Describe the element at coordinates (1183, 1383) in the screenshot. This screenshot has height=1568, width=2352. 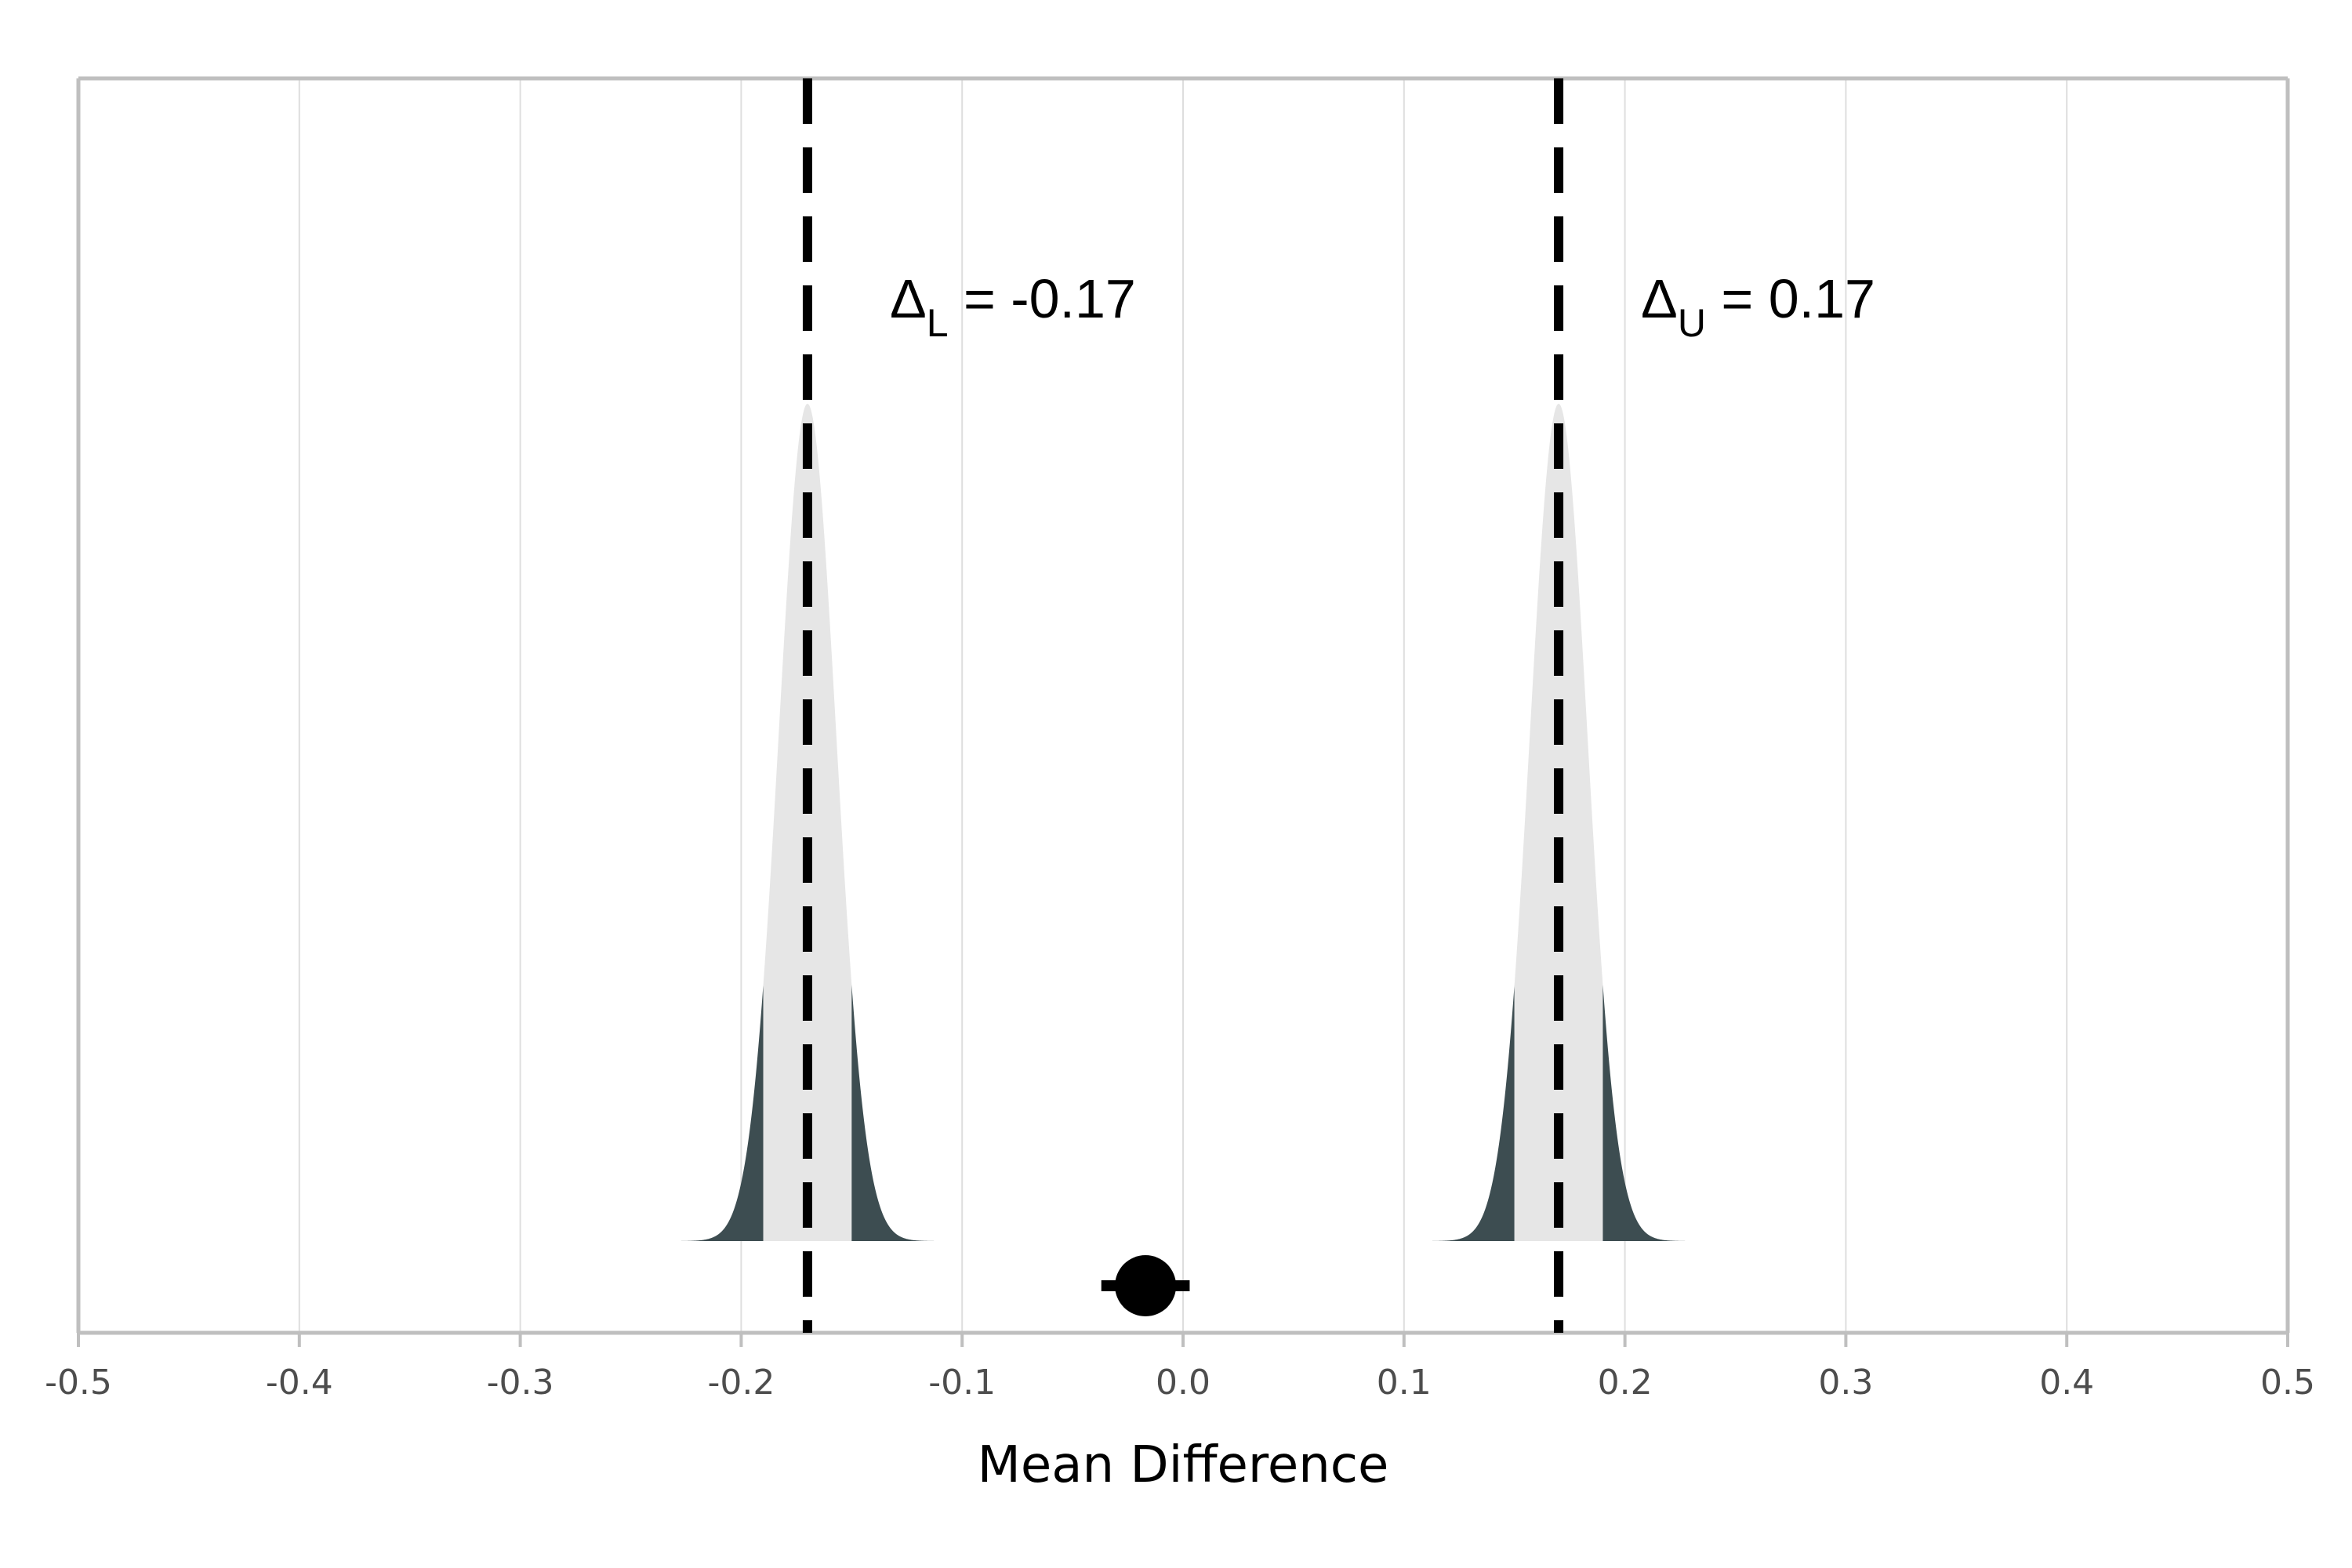
I see `x-tick-label-5: 0.0` at that location.